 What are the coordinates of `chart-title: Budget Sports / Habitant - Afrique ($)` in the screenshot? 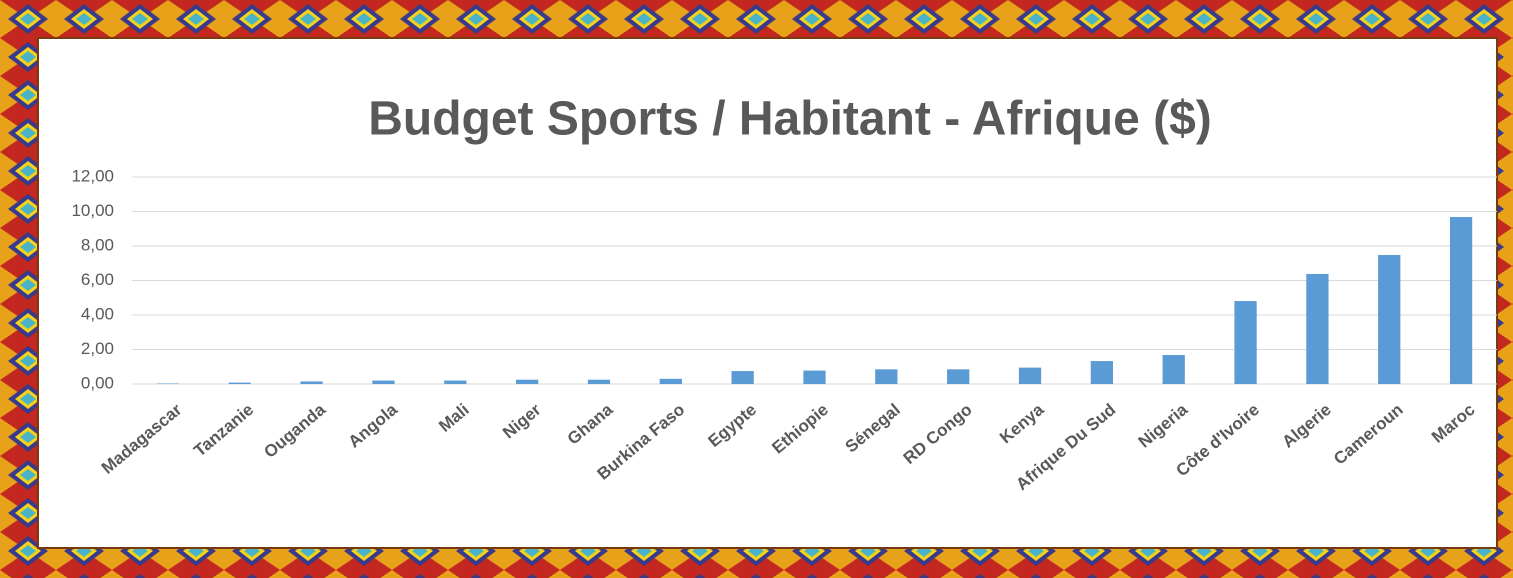 It's located at (790, 119).